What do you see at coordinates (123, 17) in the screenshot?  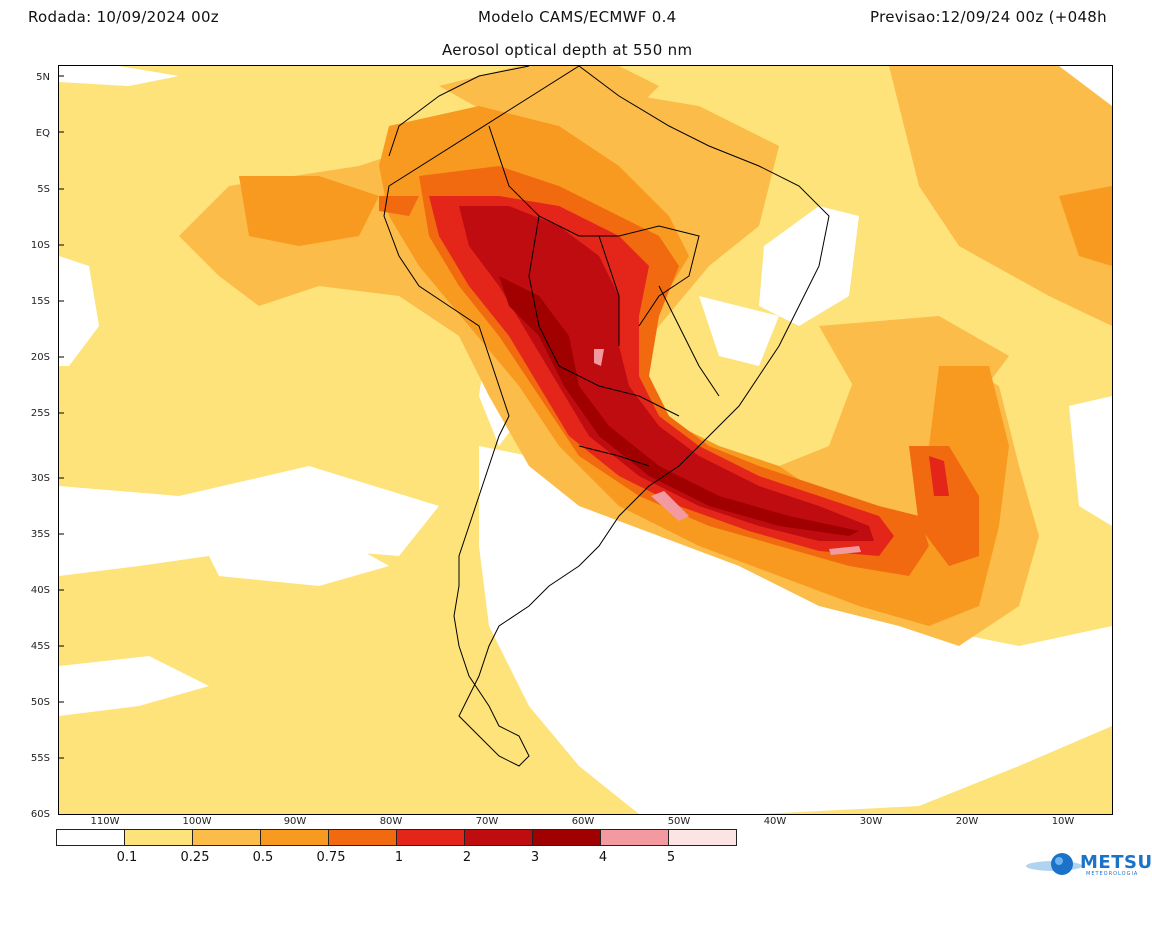 I see `run-time-label: Rodada: 10/09/2024 00z` at bounding box center [123, 17].